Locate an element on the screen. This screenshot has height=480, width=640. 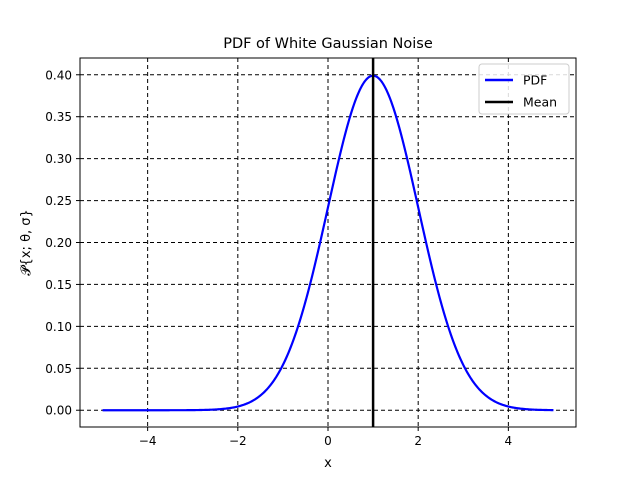
y-axis-label: 𝓟{x; θ, σ} is located at coordinates (26, 242).